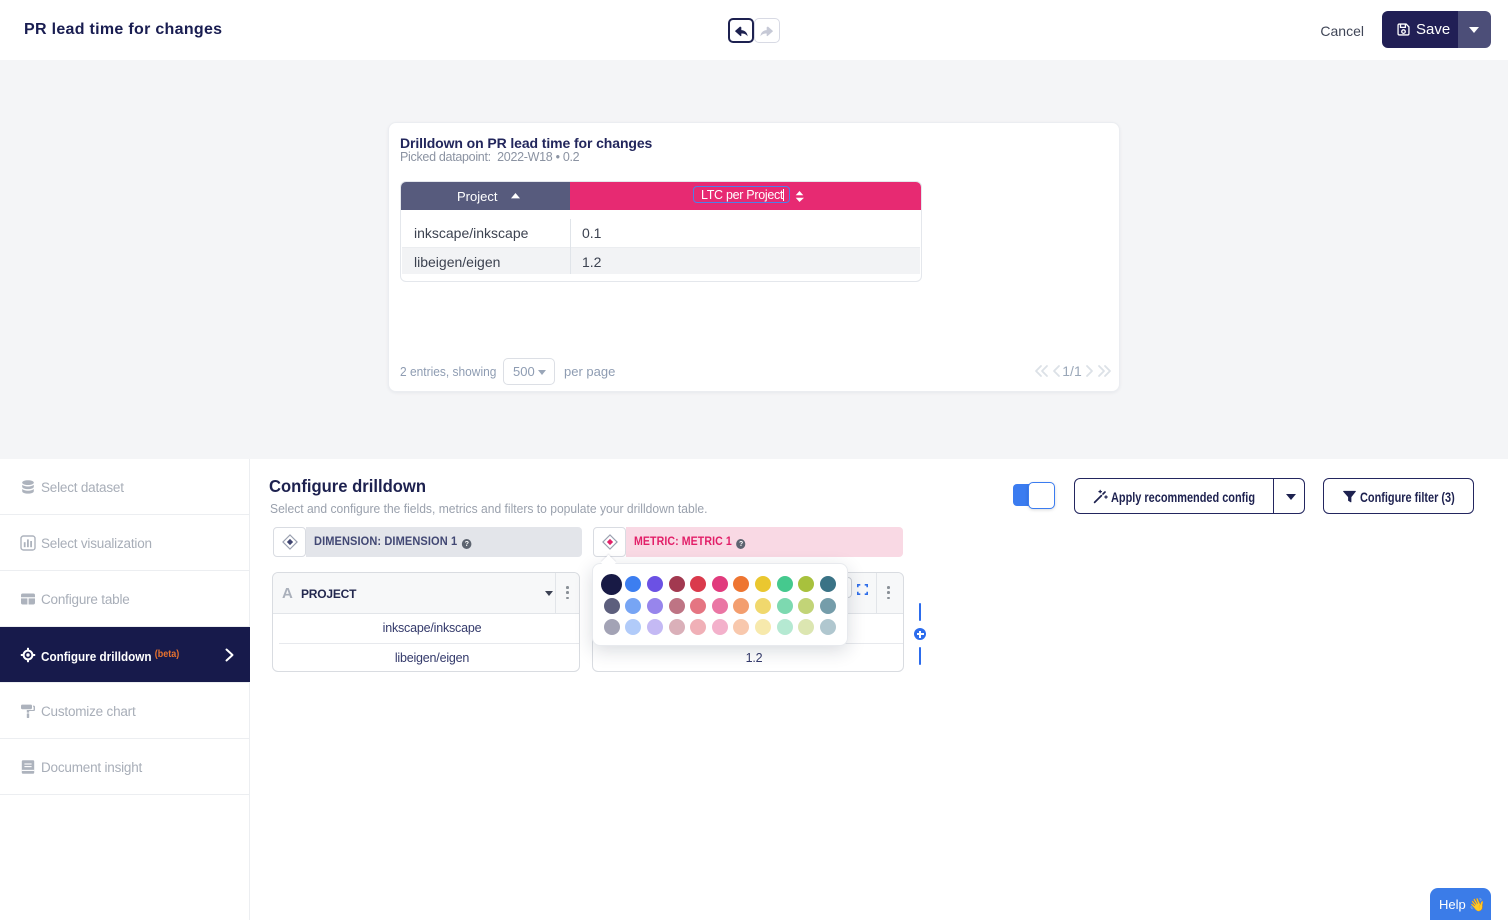 This screenshot has width=1508, height=920. What do you see at coordinates (1072, 371) in the screenshot?
I see `svg-text: 1/1` at bounding box center [1072, 371].